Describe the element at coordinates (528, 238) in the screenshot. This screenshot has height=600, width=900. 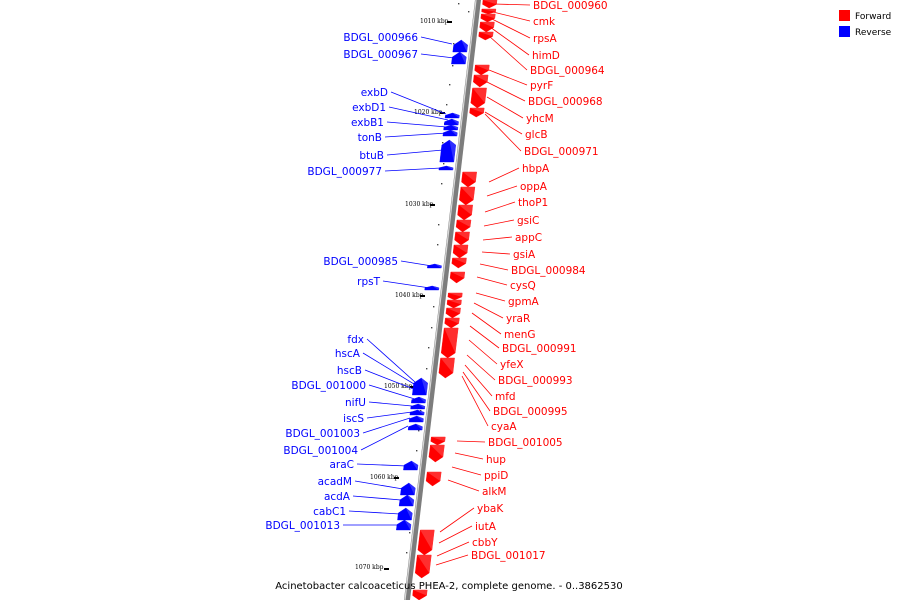
I see `gene-label-appc: appC` at that location.